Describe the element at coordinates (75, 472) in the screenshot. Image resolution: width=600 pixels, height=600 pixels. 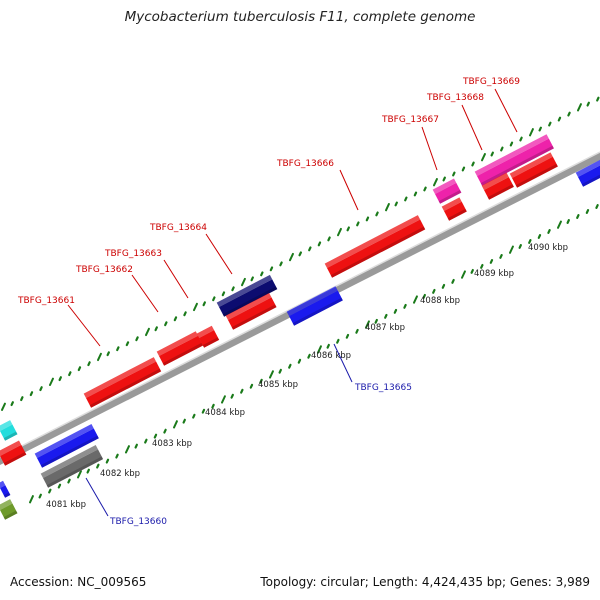
I see `gene-block-13660-shade` at that location.